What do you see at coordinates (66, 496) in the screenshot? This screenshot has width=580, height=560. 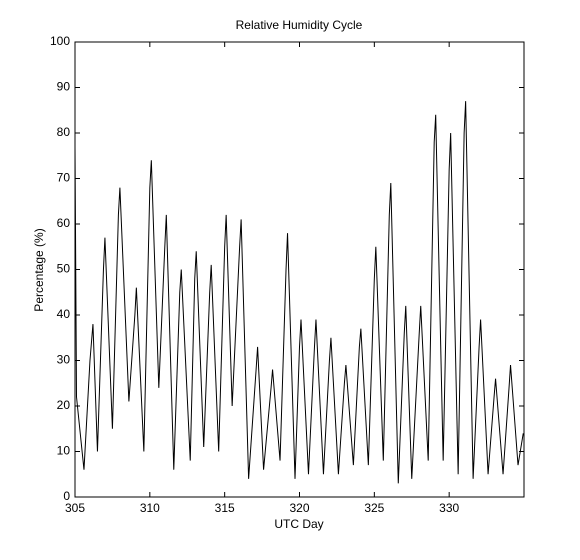 I see `y-tick-label: 0` at bounding box center [66, 496].